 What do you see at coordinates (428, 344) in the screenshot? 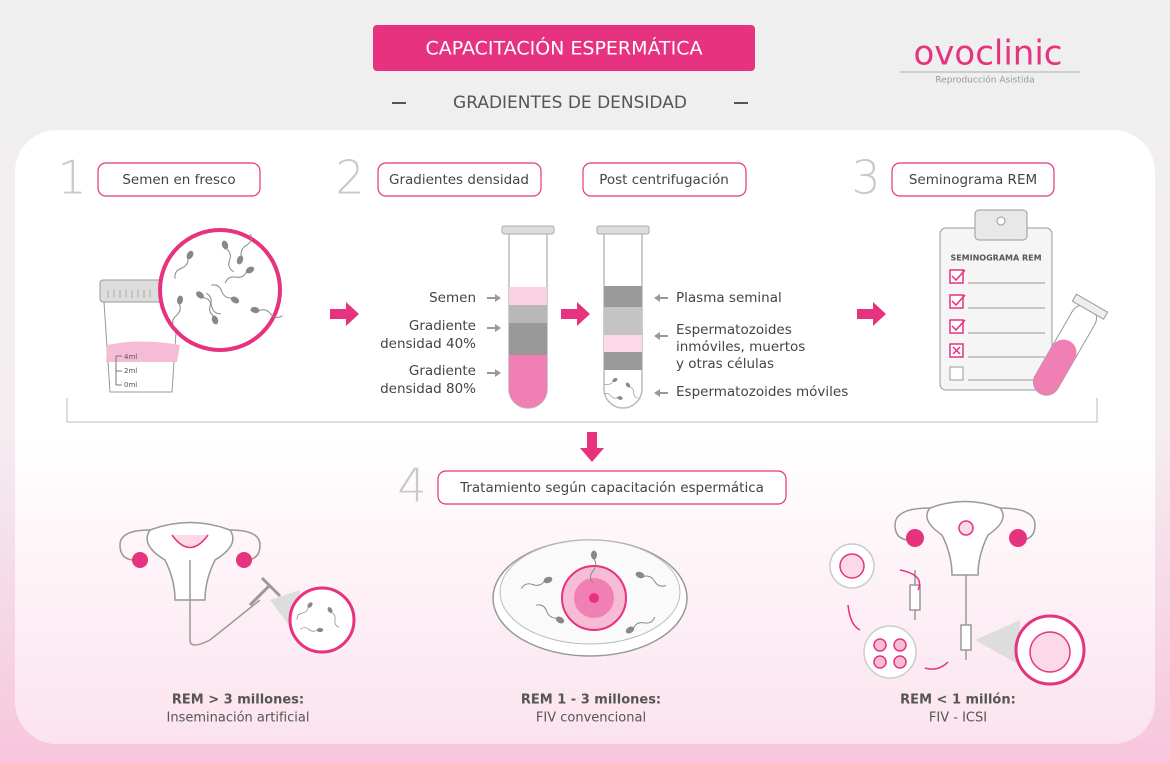
I see `layer-label: densidad 40%` at bounding box center [428, 344].